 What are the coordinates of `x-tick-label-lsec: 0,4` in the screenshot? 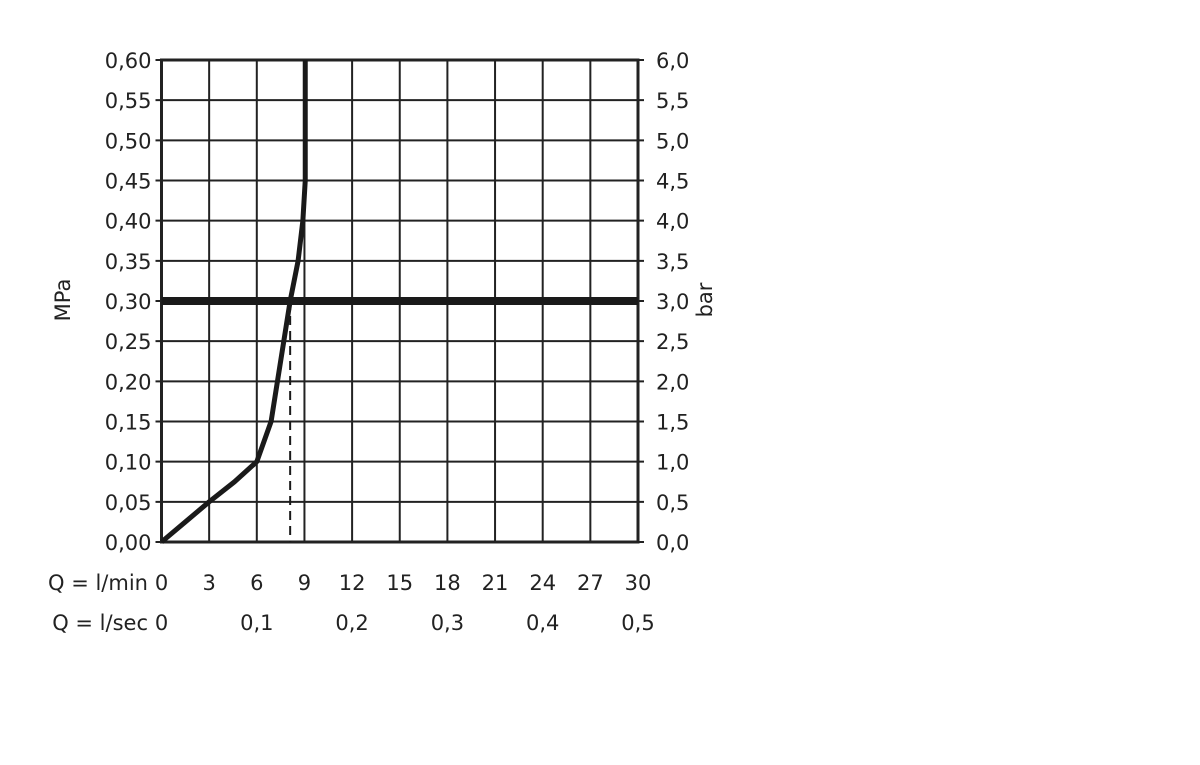 It's located at (542, 623).